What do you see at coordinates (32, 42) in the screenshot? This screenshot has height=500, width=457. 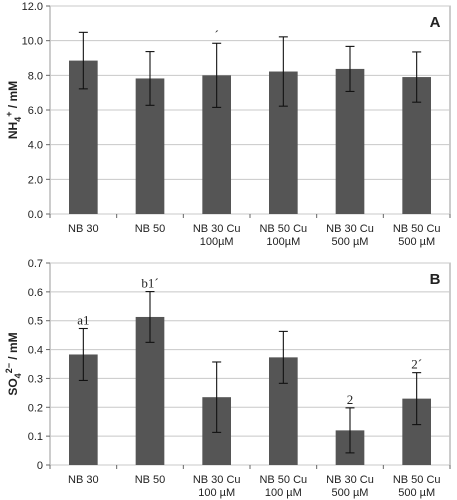 I see `y-tick-label: 10.0` at bounding box center [32, 42].